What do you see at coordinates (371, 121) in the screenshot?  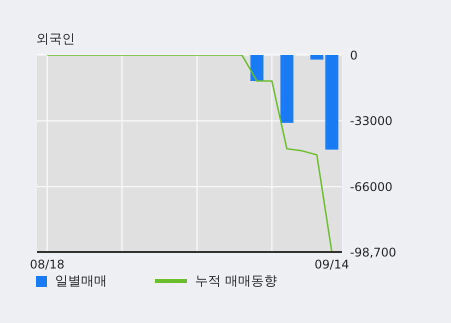 I see `y-tick-label: -33000` at bounding box center [371, 121].